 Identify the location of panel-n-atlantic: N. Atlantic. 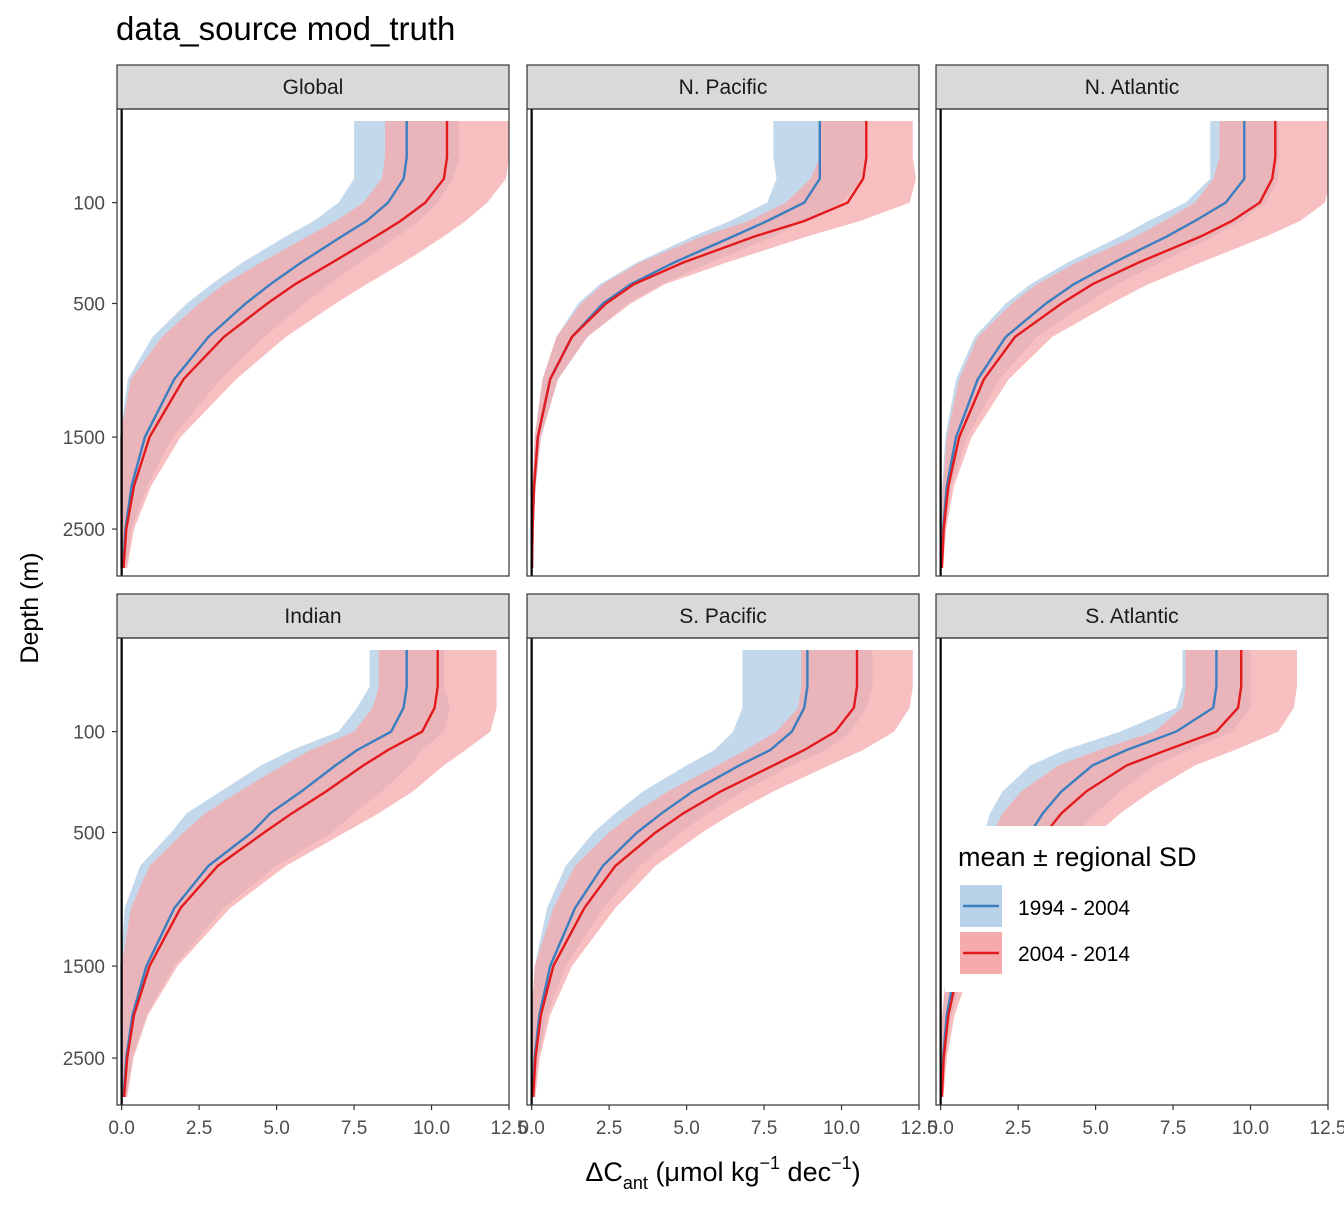
(1132, 320).